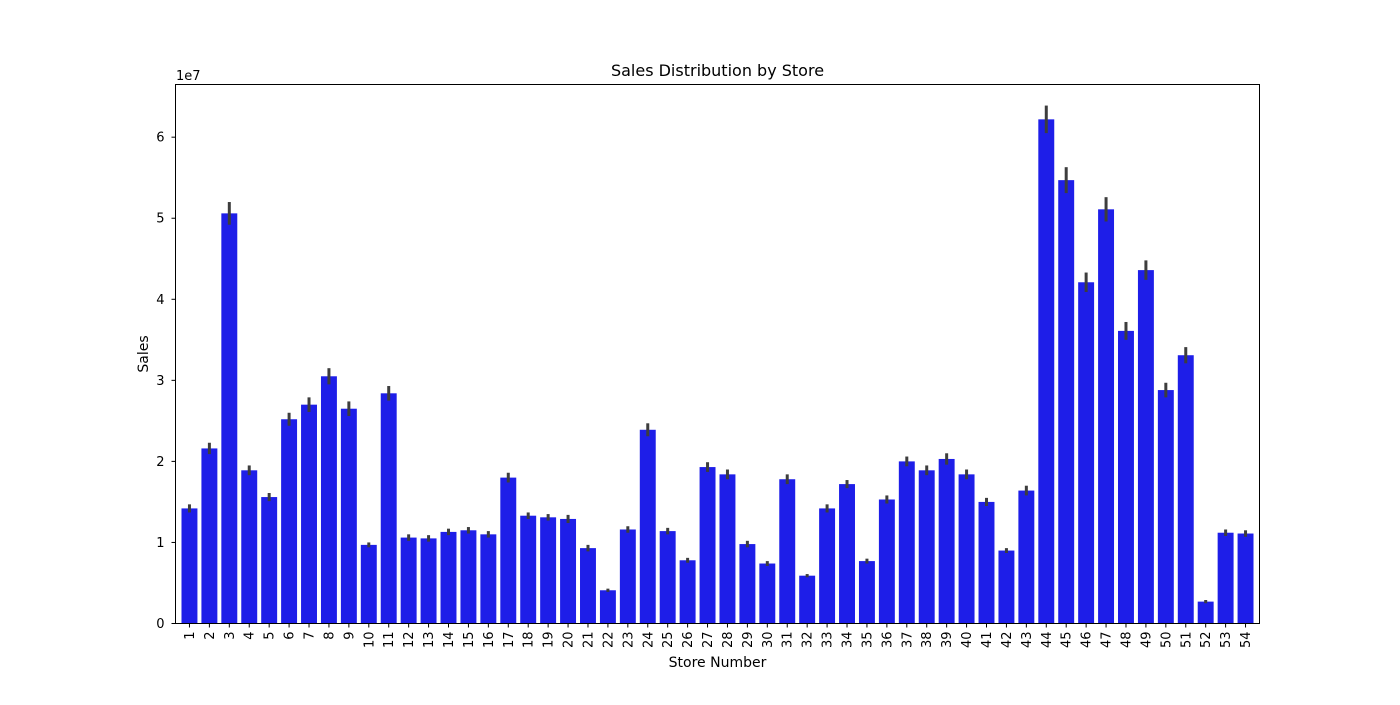 Image resolution: width=1400 pixels, height=705 pixels. I want to click on x-tick-label-48: 48, so click(1126, 640).